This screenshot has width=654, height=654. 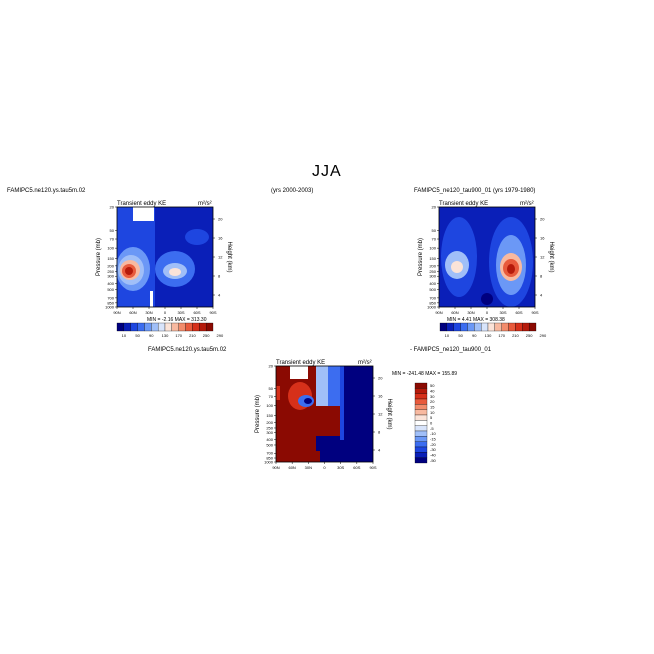 What do you see at coordinates (432, 265) in the screenshot?
I see `y-tick-label: 200` at bounding box center [432, 265].